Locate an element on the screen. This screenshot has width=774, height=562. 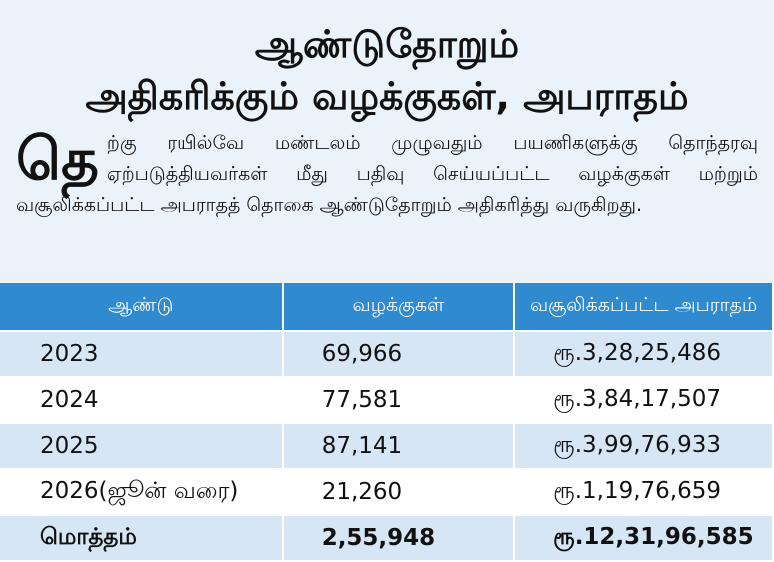
column-header: வசூலிக்கப்பட்ட அபராதம் is located at coordinates (644, 307).